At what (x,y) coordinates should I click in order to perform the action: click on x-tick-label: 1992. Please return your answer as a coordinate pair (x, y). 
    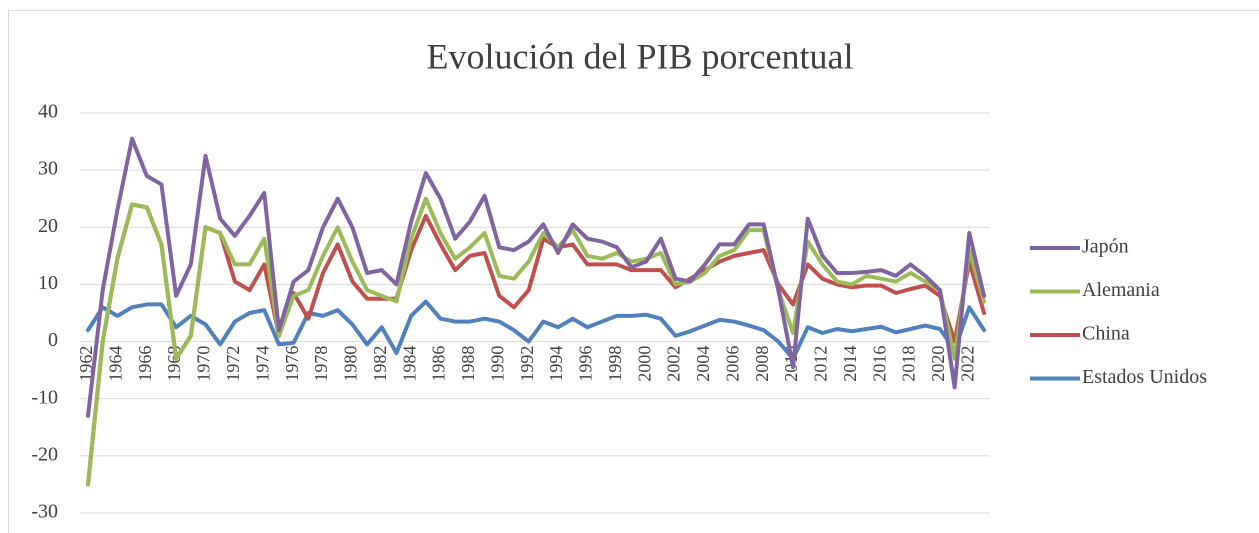
    Looking at the image, I should click on (527, 364).